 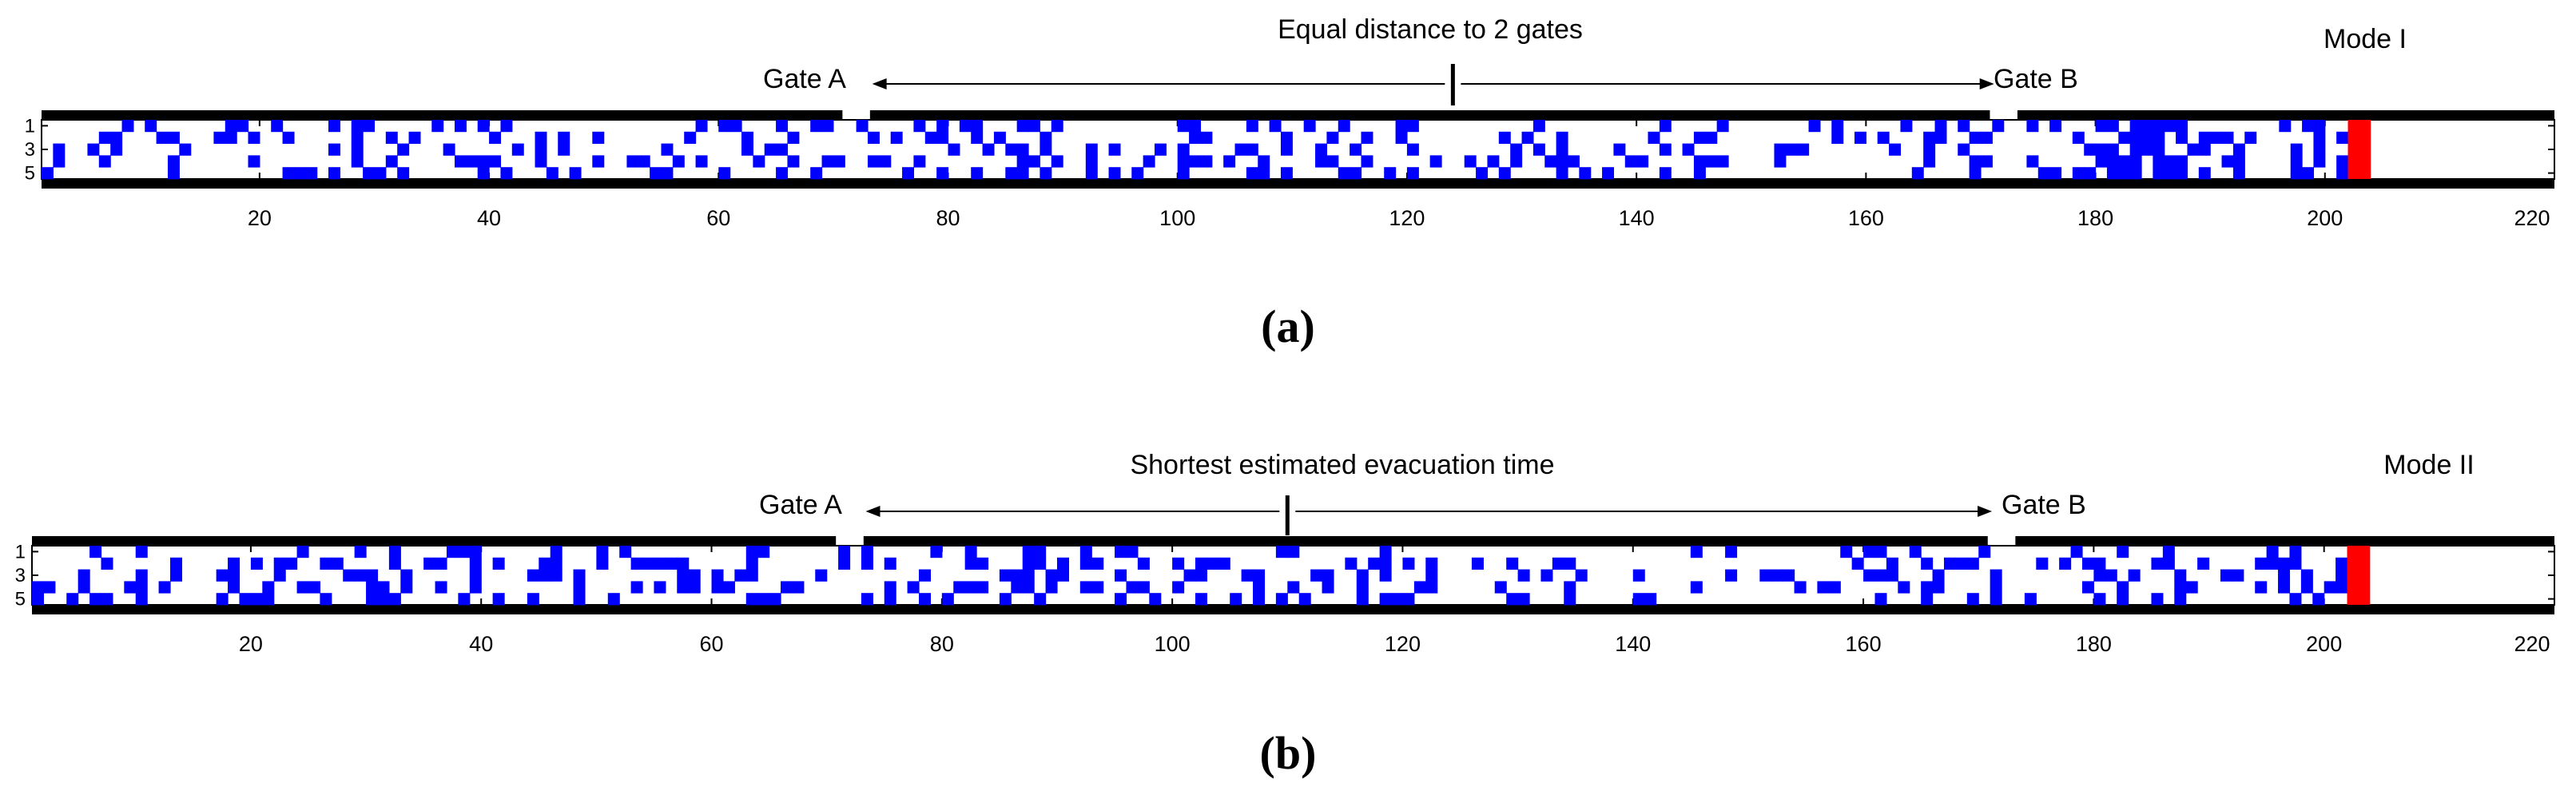 What do you see at coordinates (711, 644) in the screenshot?
I see `x-tick-label: 60` at bounding box center [711, 644].